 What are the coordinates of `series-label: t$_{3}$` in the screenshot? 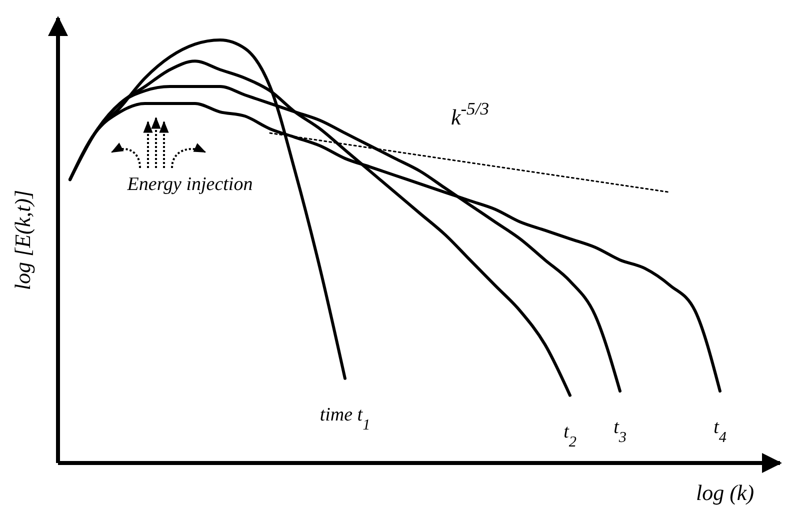 It's located at (620, 431).